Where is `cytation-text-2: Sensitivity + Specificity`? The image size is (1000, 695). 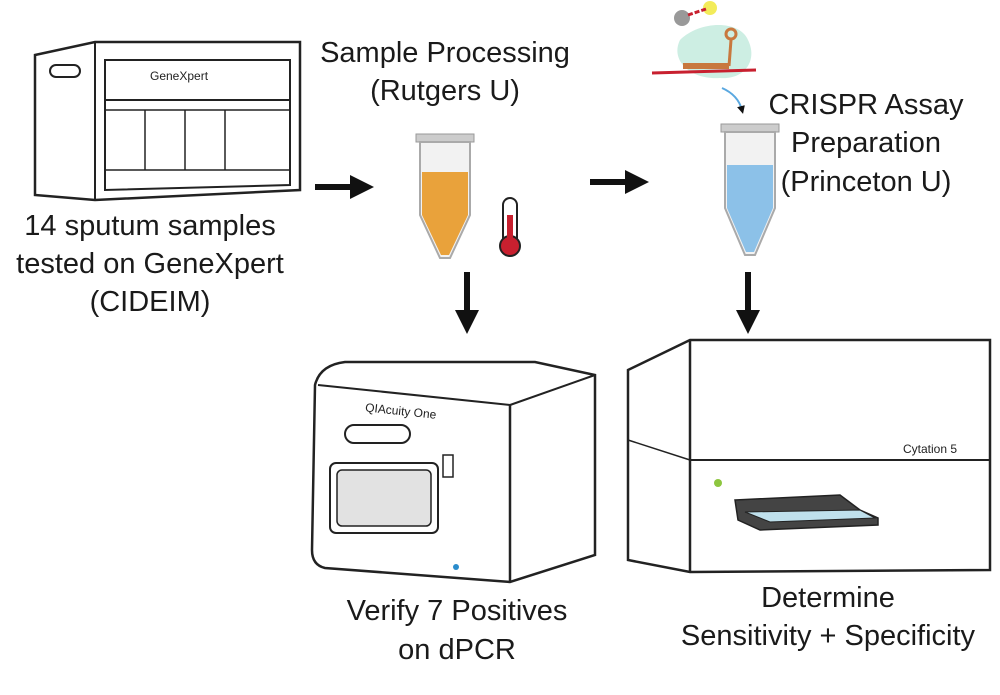 cytation-text-2: Sensitivity + Specificity is located at coordinates (828, 636).